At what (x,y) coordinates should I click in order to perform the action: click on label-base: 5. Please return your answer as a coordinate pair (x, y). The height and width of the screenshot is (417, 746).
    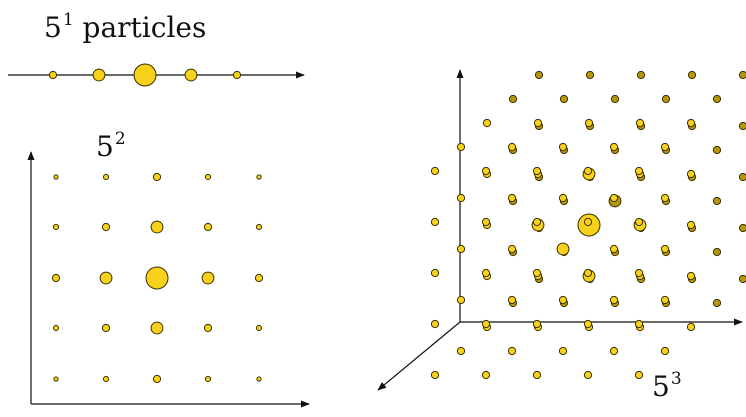
    Looking at the image, I should click on (105, 146).